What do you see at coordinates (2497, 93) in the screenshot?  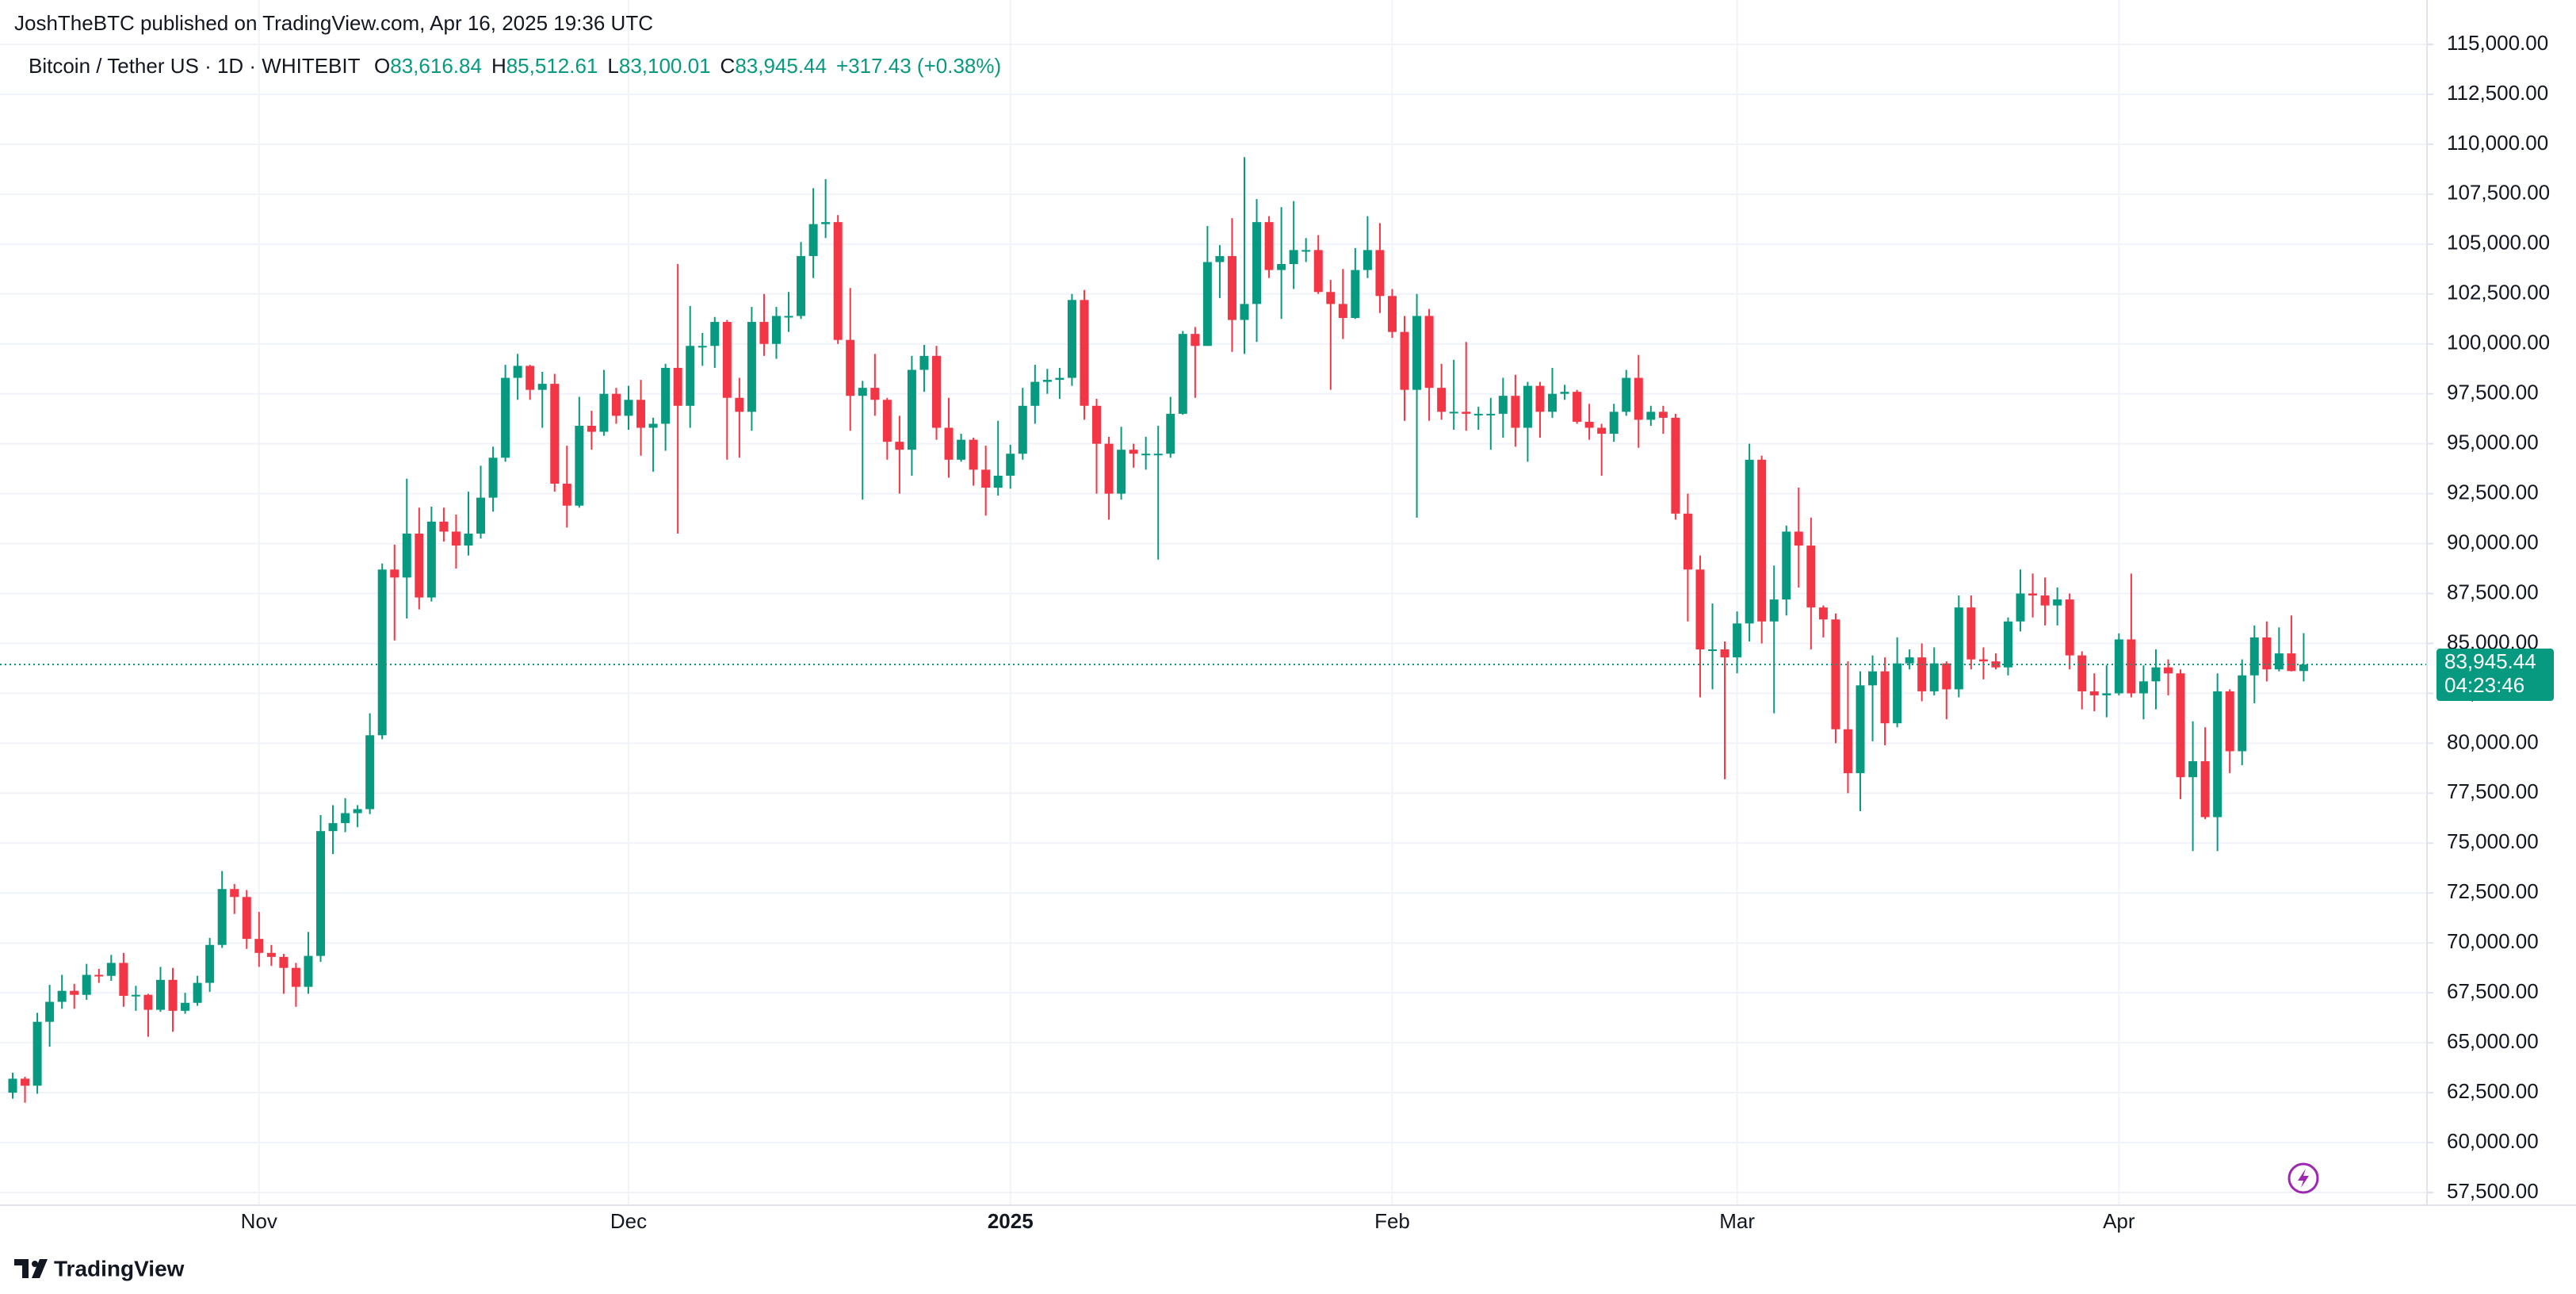 I see `y-tick-label: 112,500.00` at bounding box center [2497, 93].